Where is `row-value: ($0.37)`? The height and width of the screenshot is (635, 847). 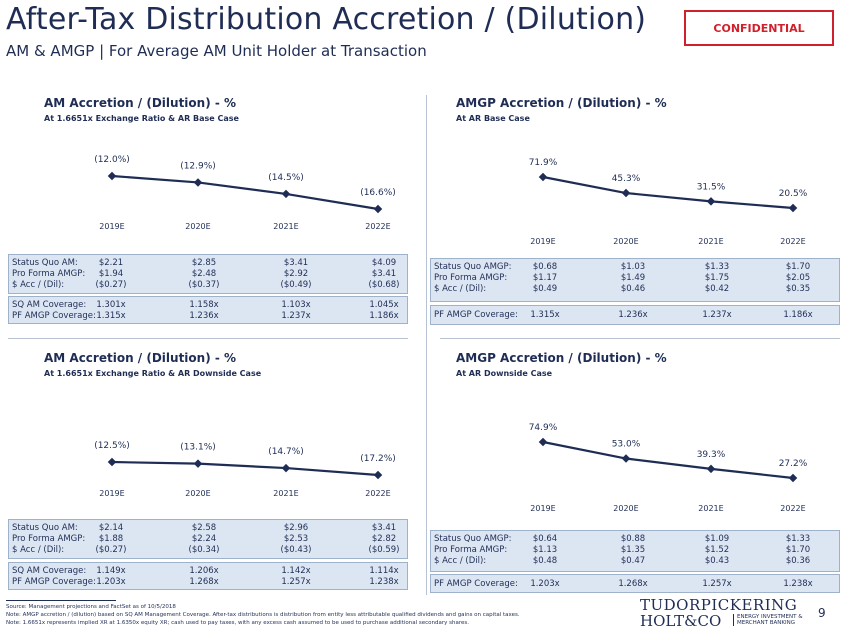
row-value: ($0.37) is located at coordinates (204, 285).